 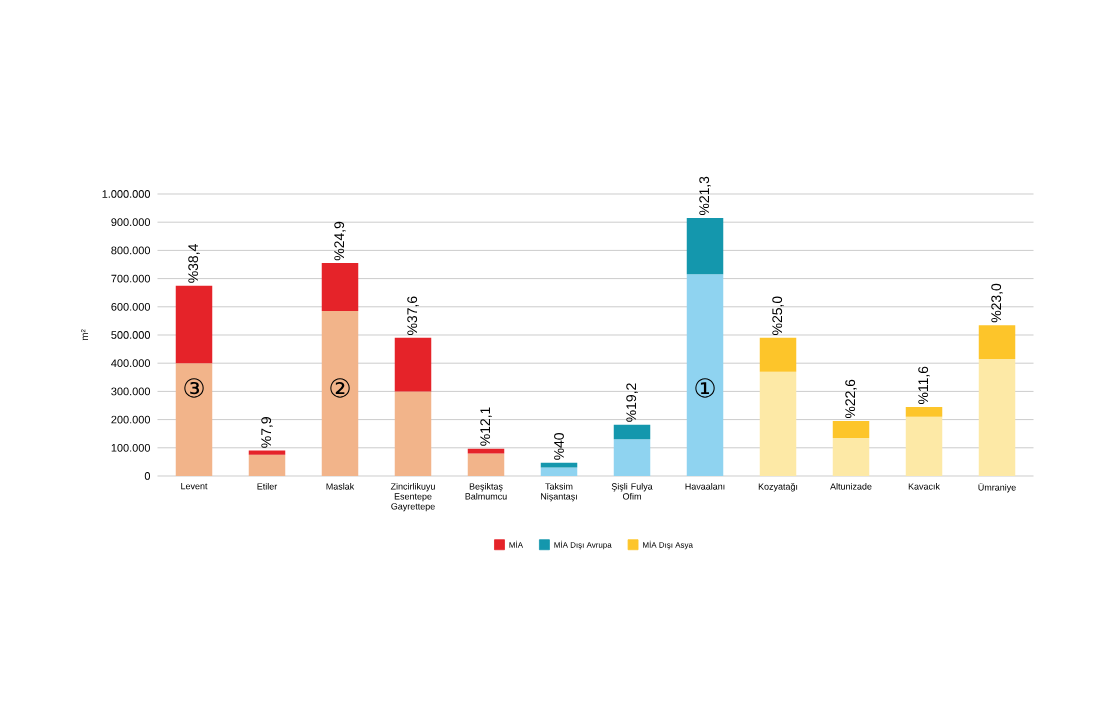 What do you see at coordinates (340, 388) in the screenshot?
I see `annotation: ②` at bounding box center [340, 388].